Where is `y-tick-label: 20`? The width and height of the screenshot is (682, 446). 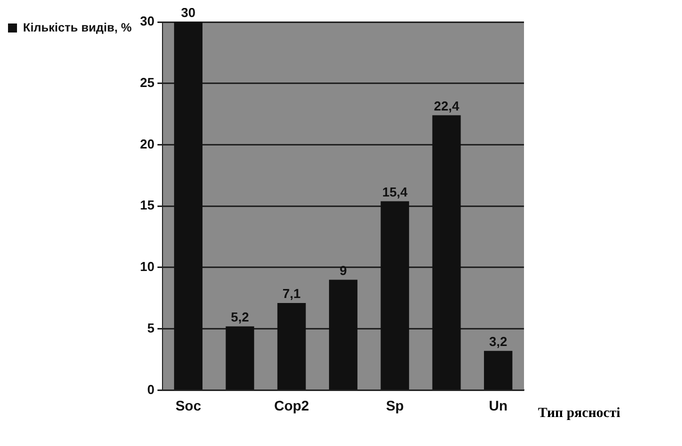 y-tick-label: 20 is located at coordinates (147, 144).